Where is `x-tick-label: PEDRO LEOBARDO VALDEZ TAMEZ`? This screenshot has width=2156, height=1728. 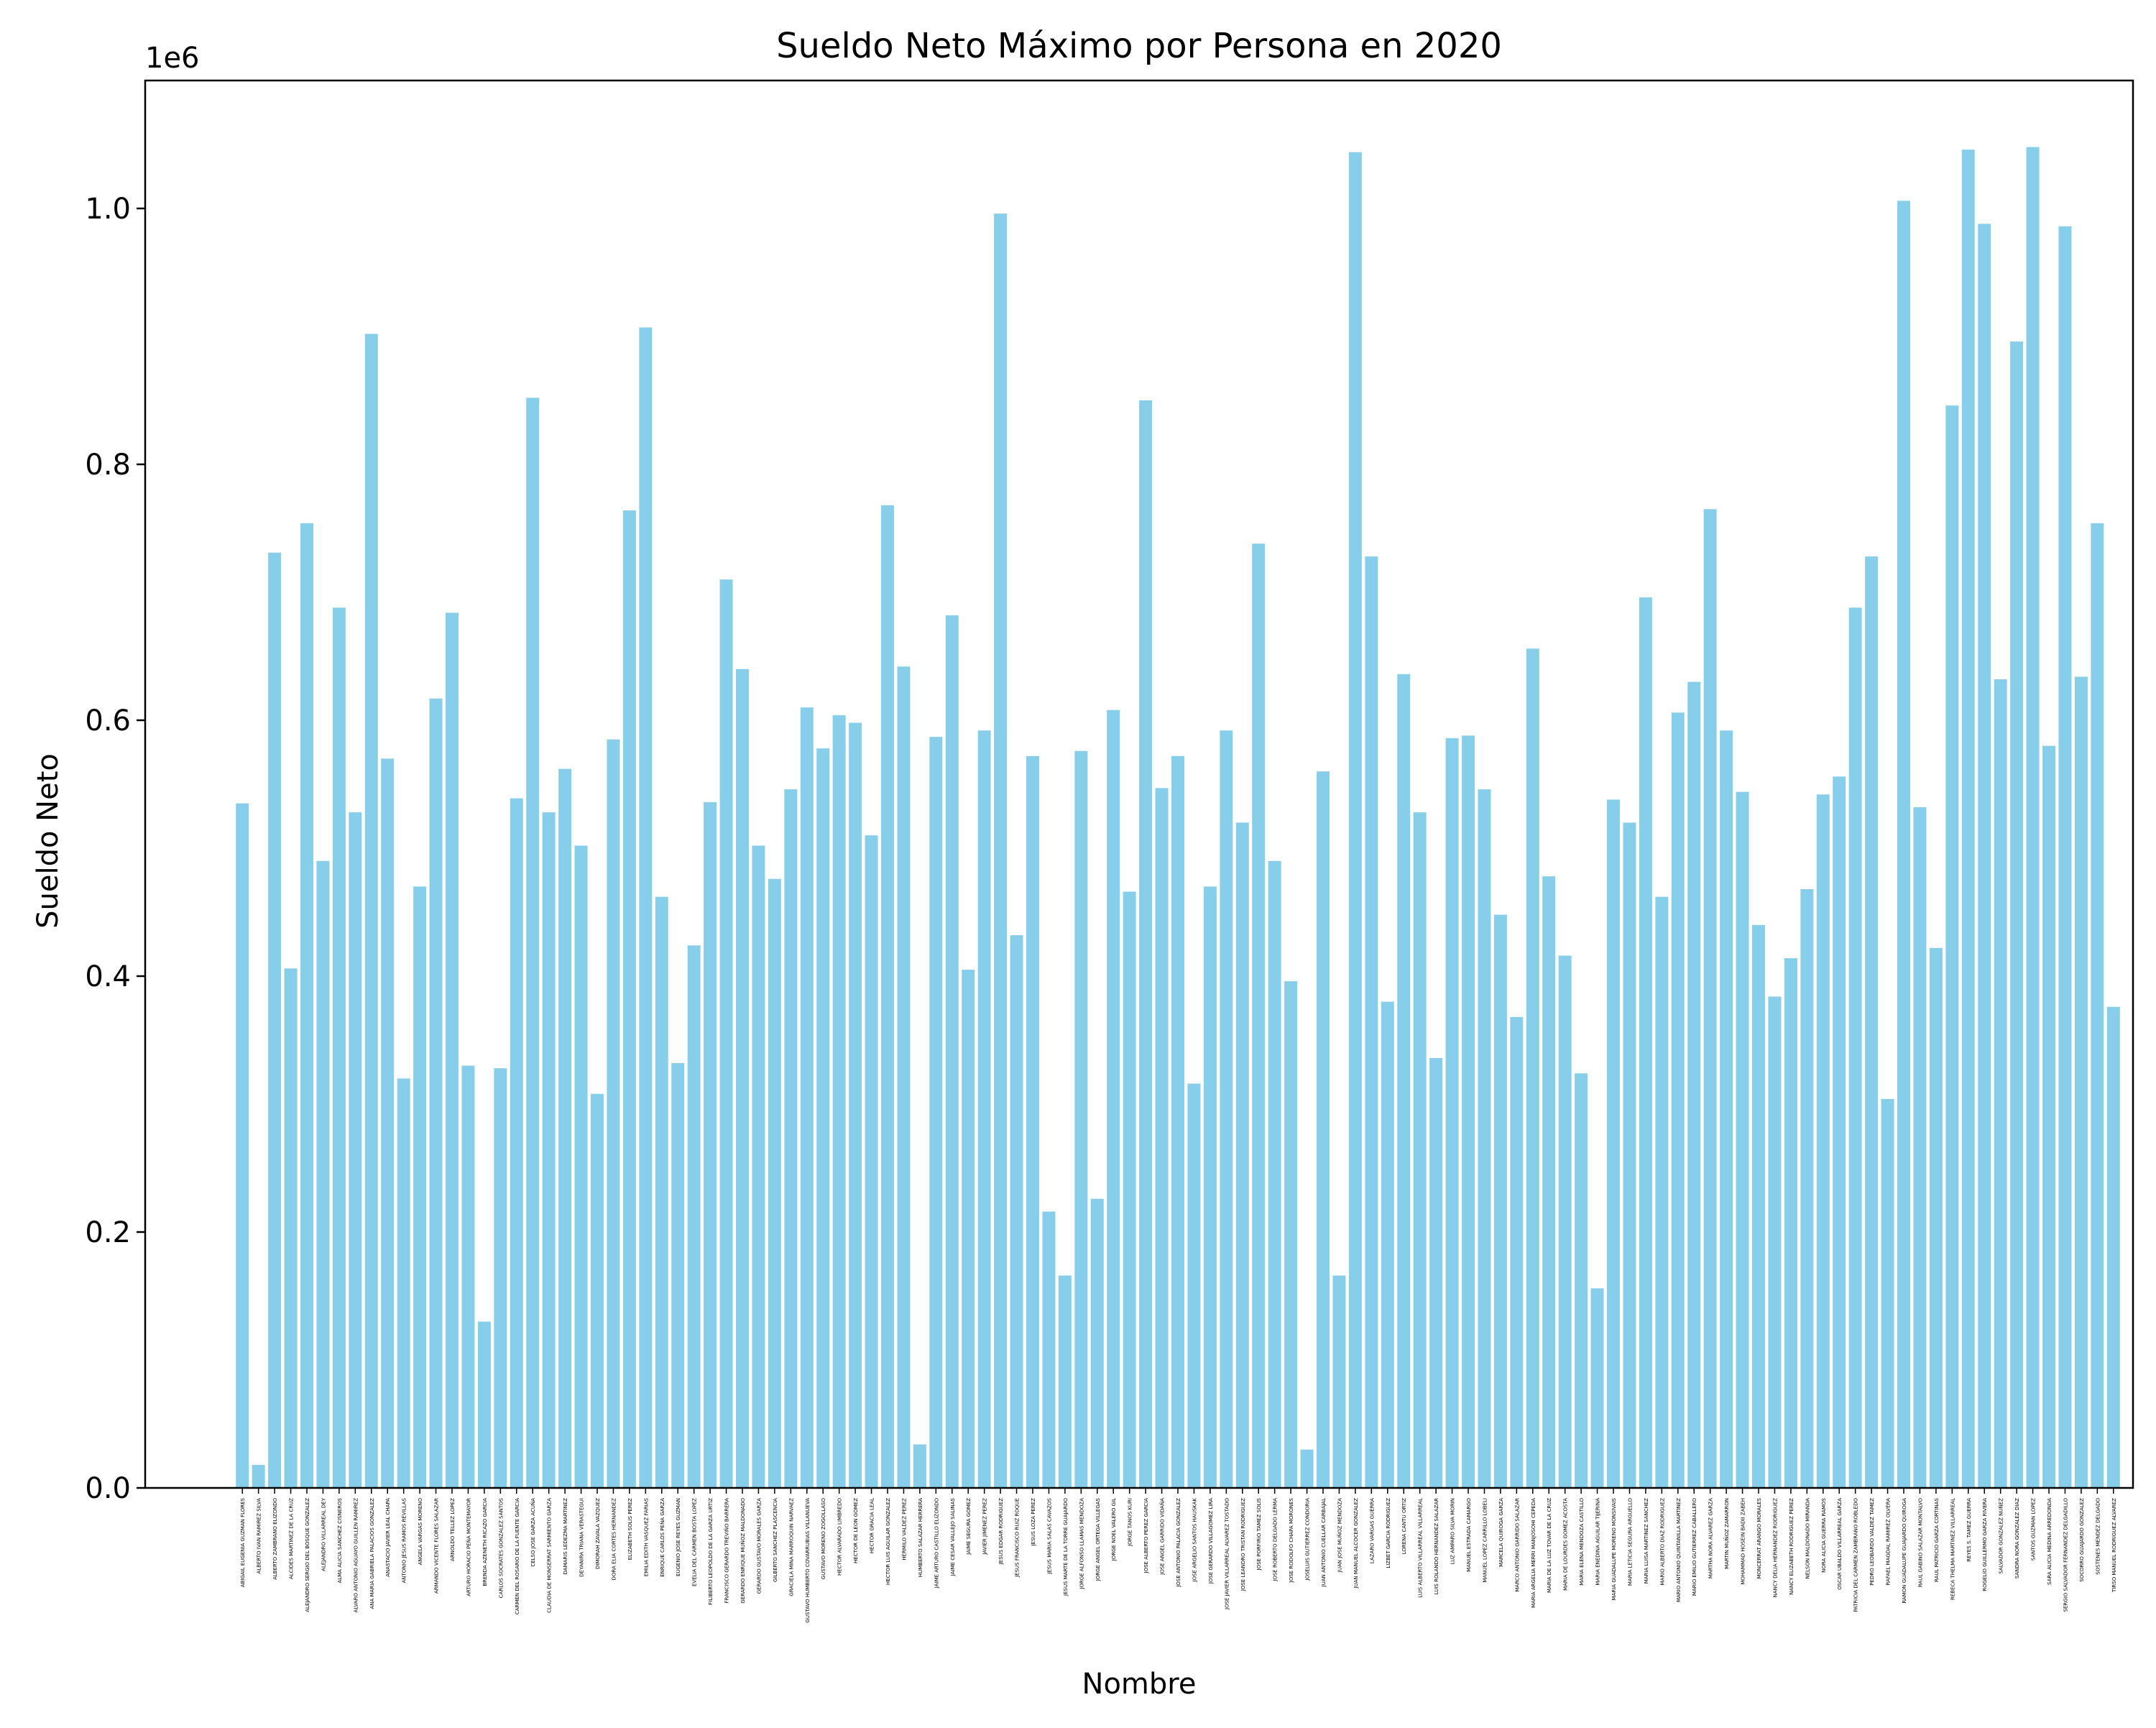 x-tick-label: PEDRO LEOBARDO VALDEZ TAMEZ is located at coordinates (1872, 1542).